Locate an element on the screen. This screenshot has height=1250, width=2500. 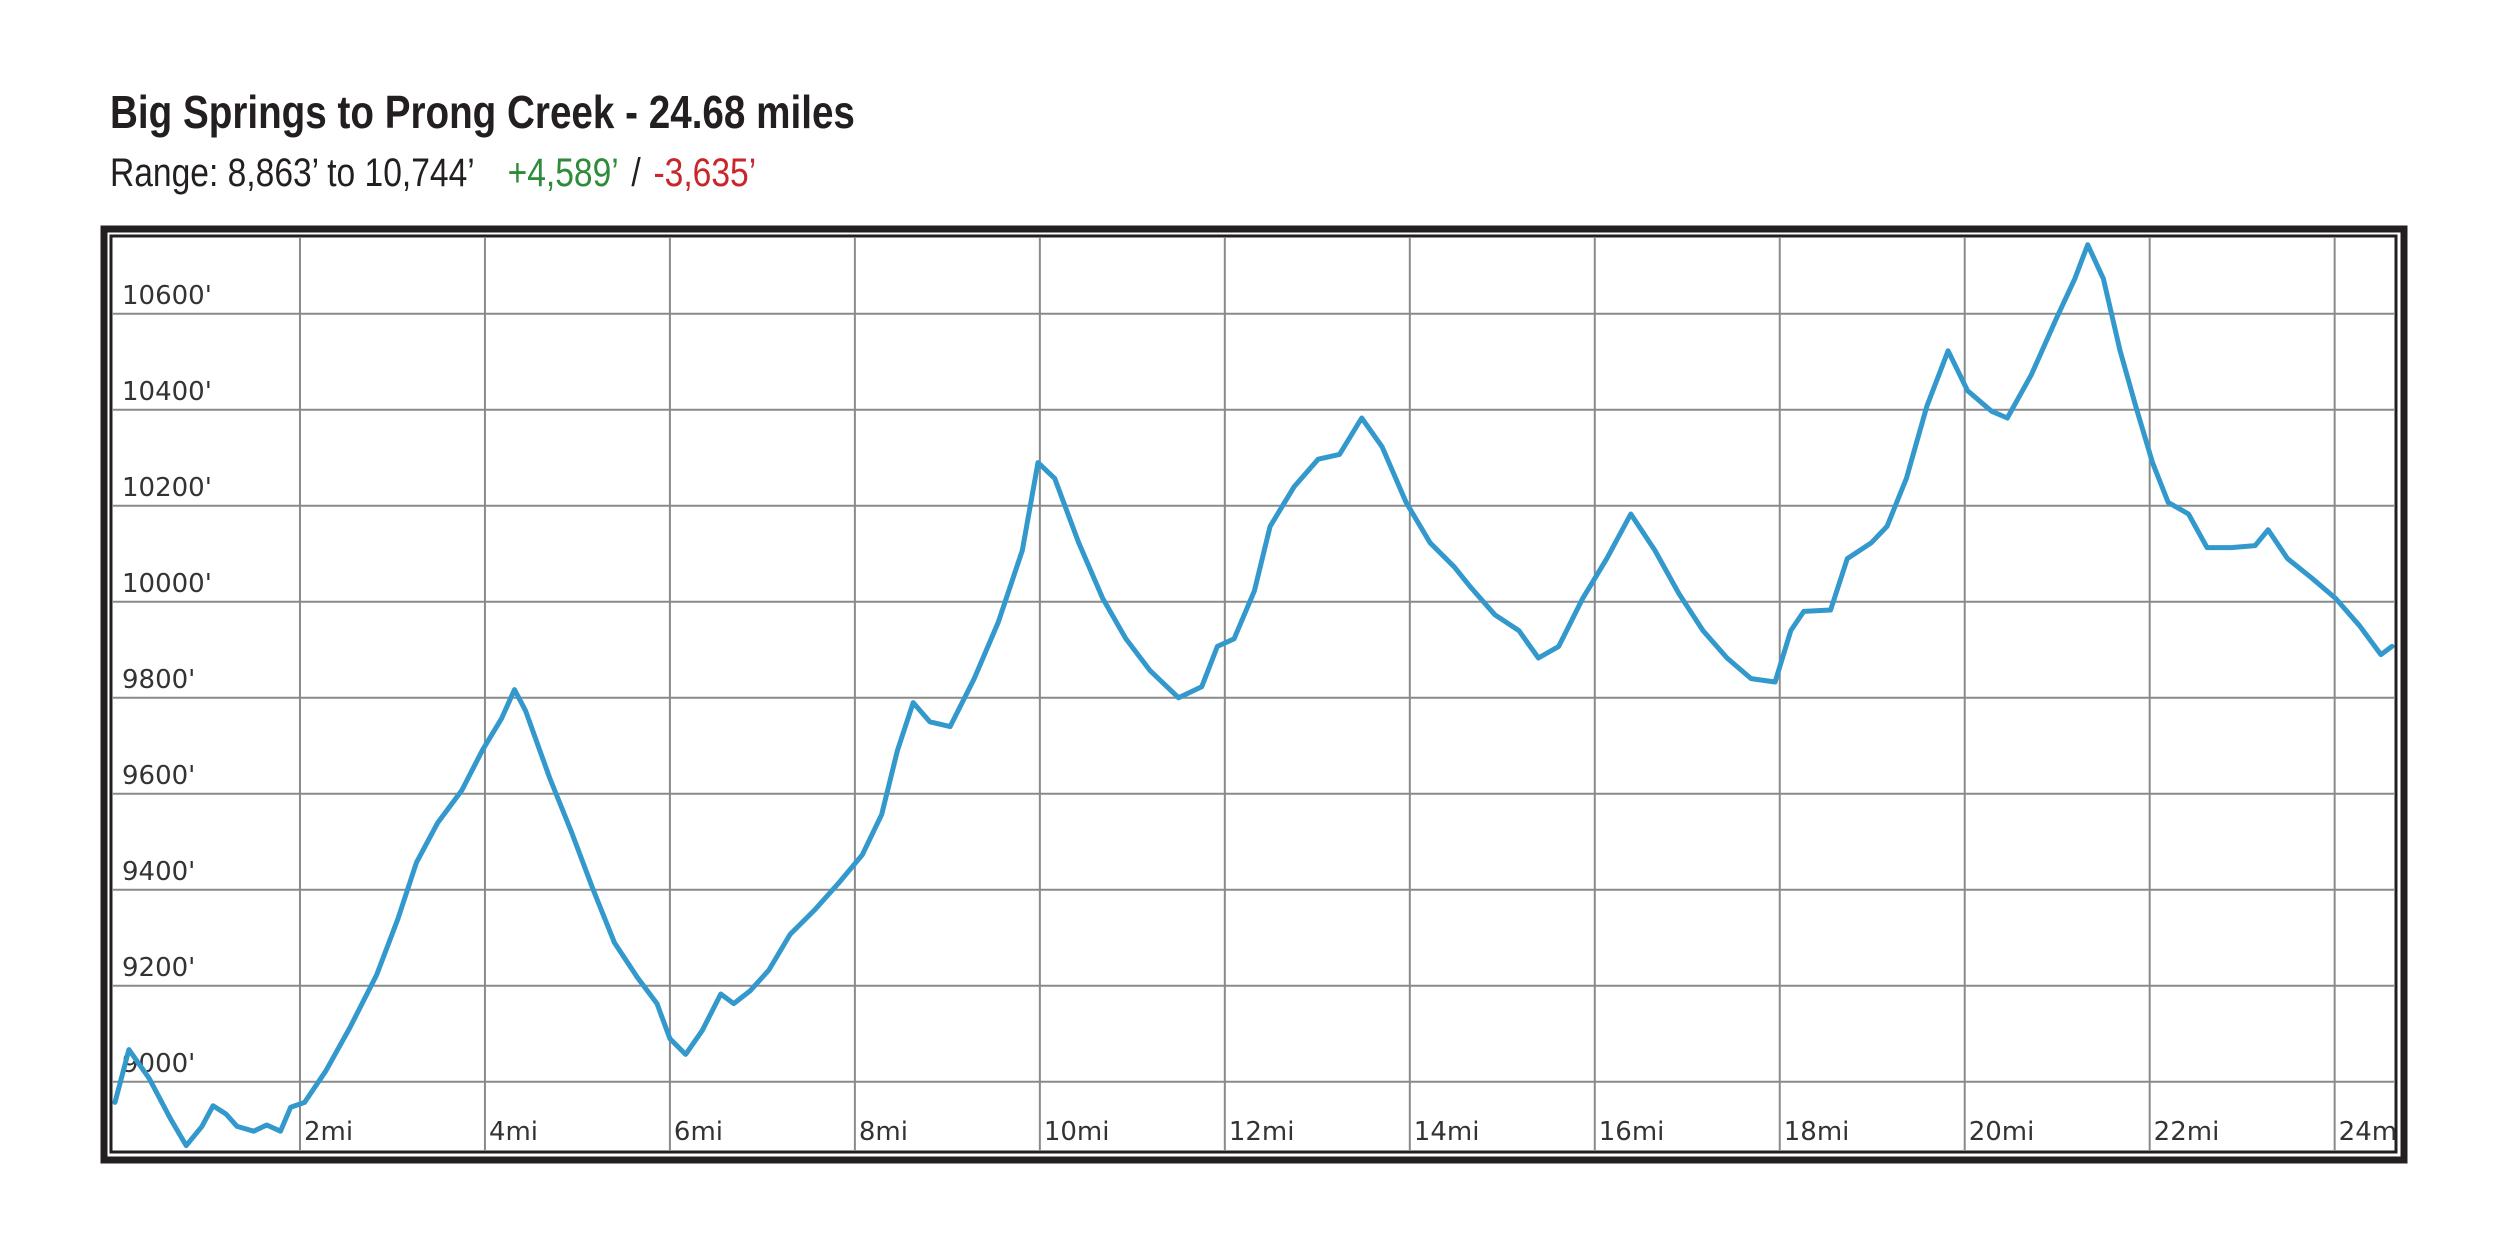
x-tick-label: 20mi is located at coordinates (2002, 1132).